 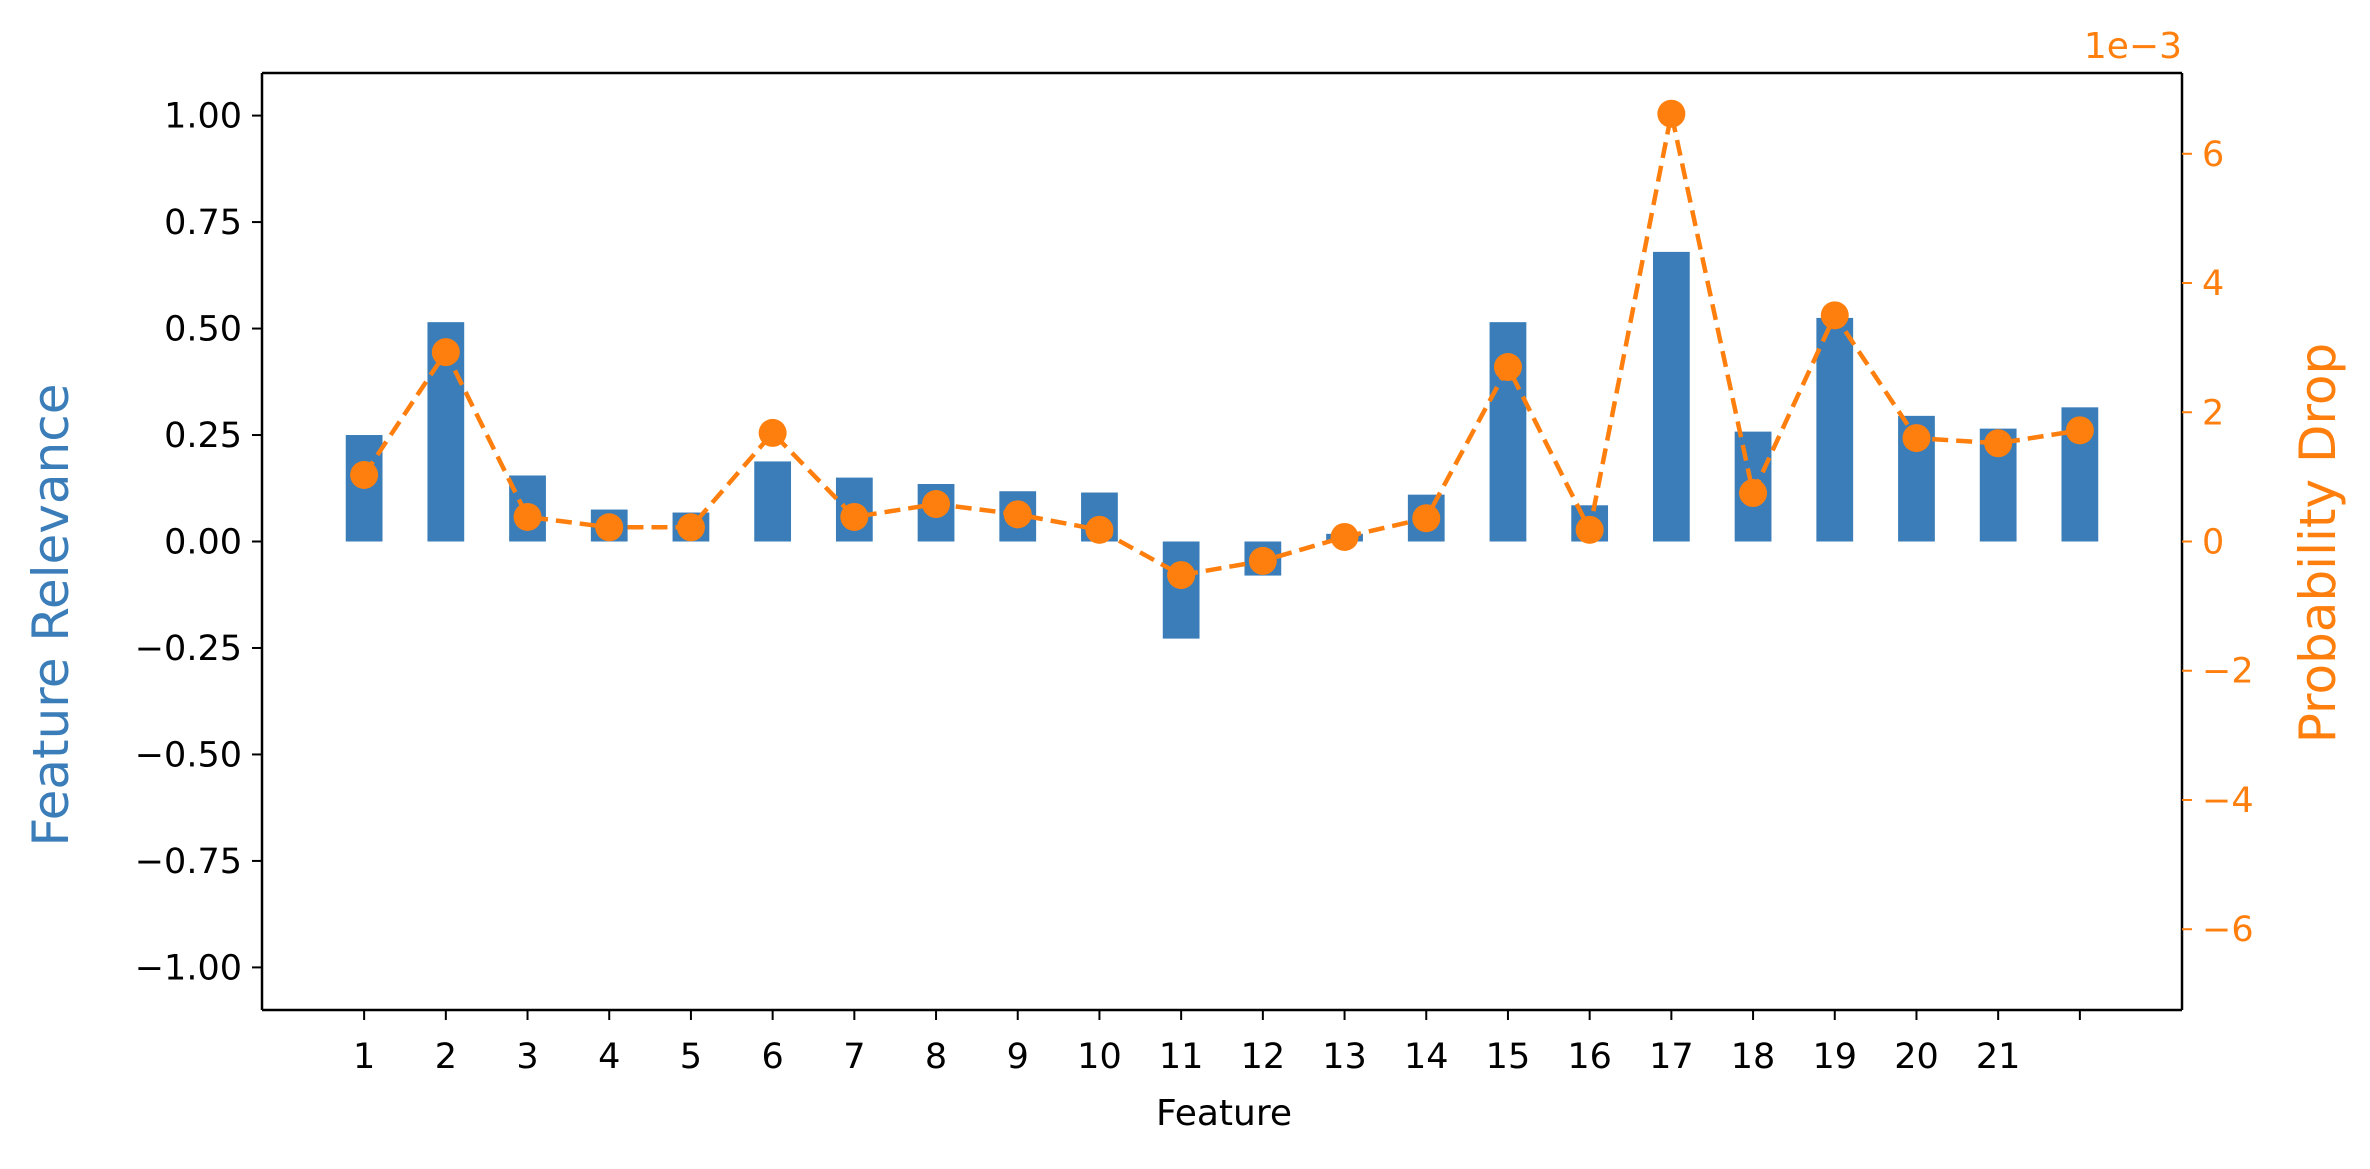 I want to click on x-tick-label: 18, so click(x=1753, y=1057).